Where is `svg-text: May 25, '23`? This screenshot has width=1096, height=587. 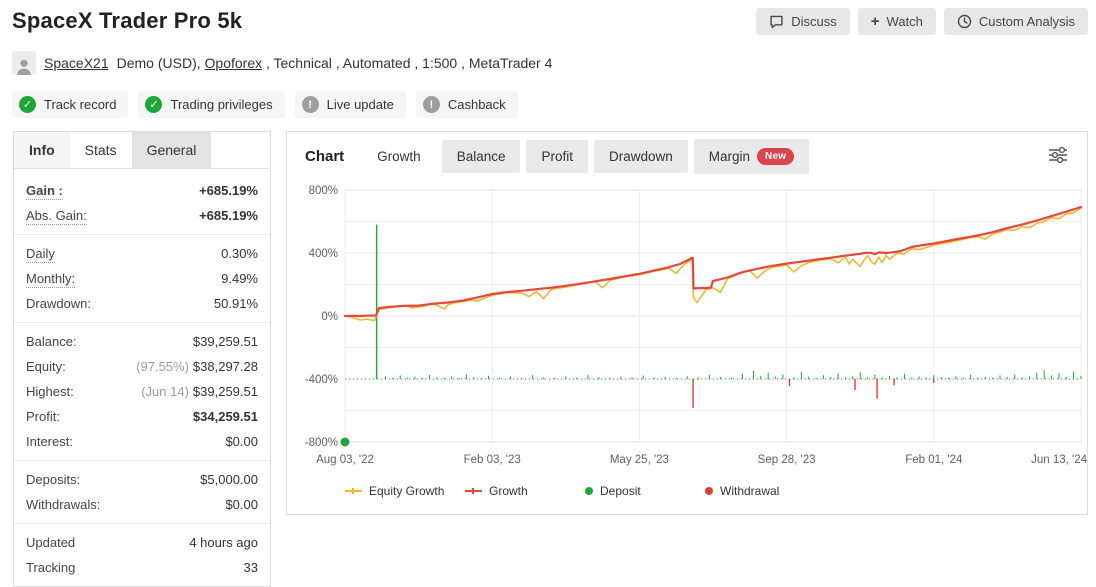 svg-text: May 25, '23 is located at coordinates (639, 460).